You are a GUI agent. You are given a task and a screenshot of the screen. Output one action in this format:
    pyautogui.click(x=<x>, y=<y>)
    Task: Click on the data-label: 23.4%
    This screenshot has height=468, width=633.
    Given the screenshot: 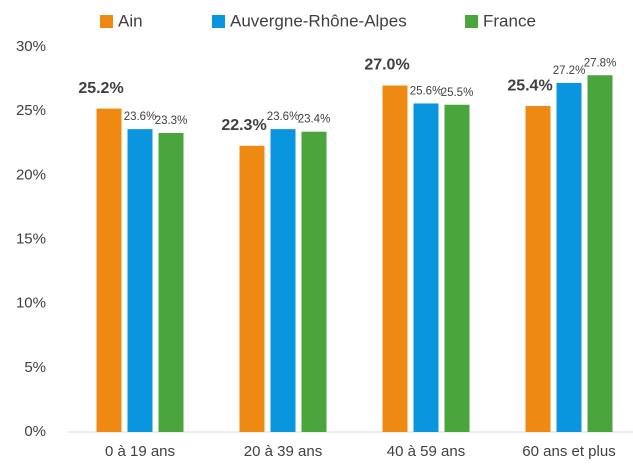 What is the action you would take?
    pyautogui.click(x=314, y=120)
    